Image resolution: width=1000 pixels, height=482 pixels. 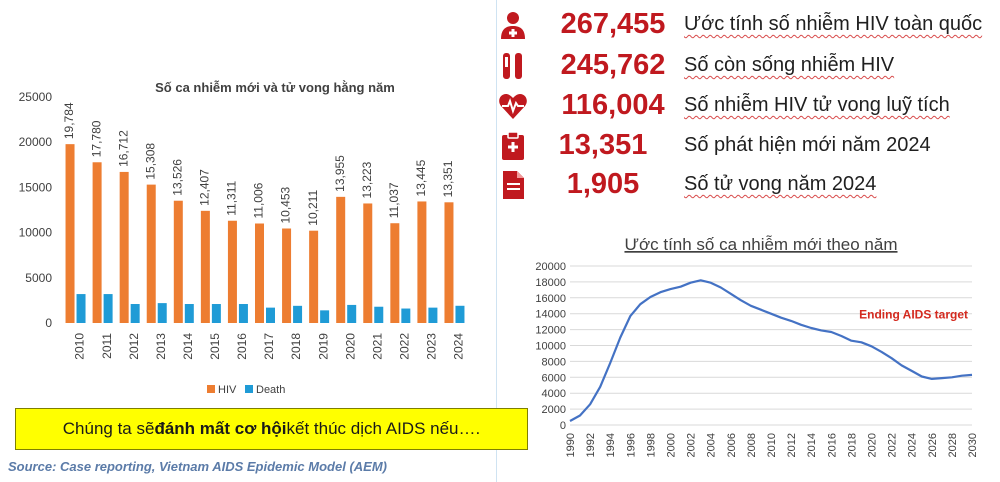 I want to click on new-infections-line, so click(x=771, y=350).